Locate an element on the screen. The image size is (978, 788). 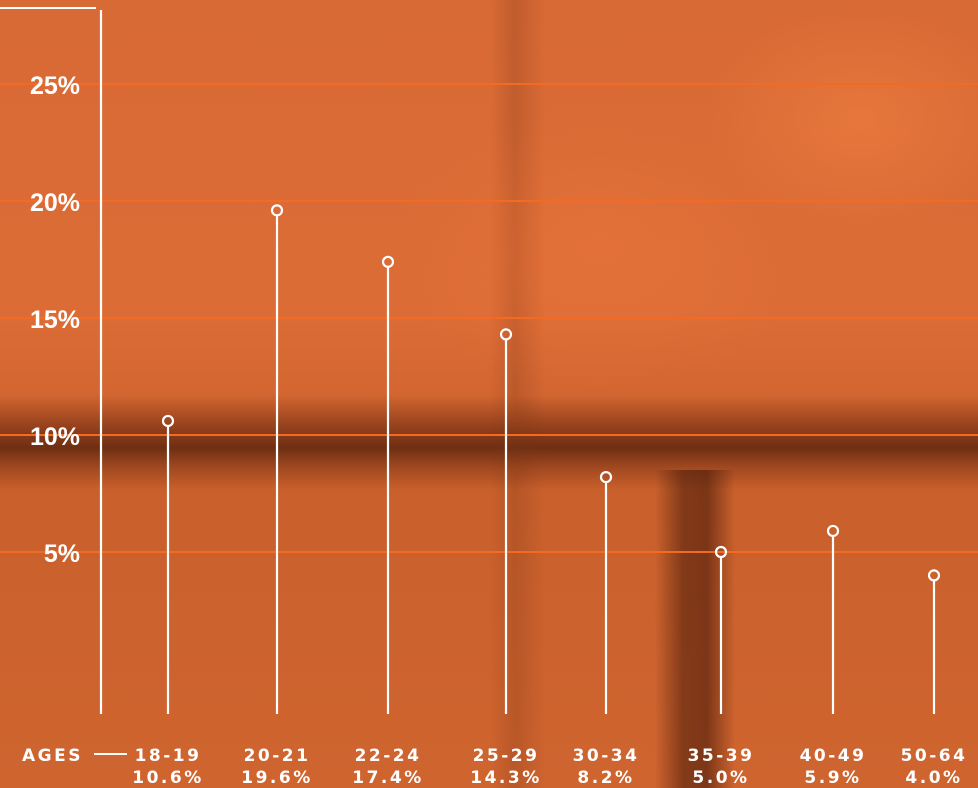
data-value-label: 8.2% is located at coordinates (605, 778).